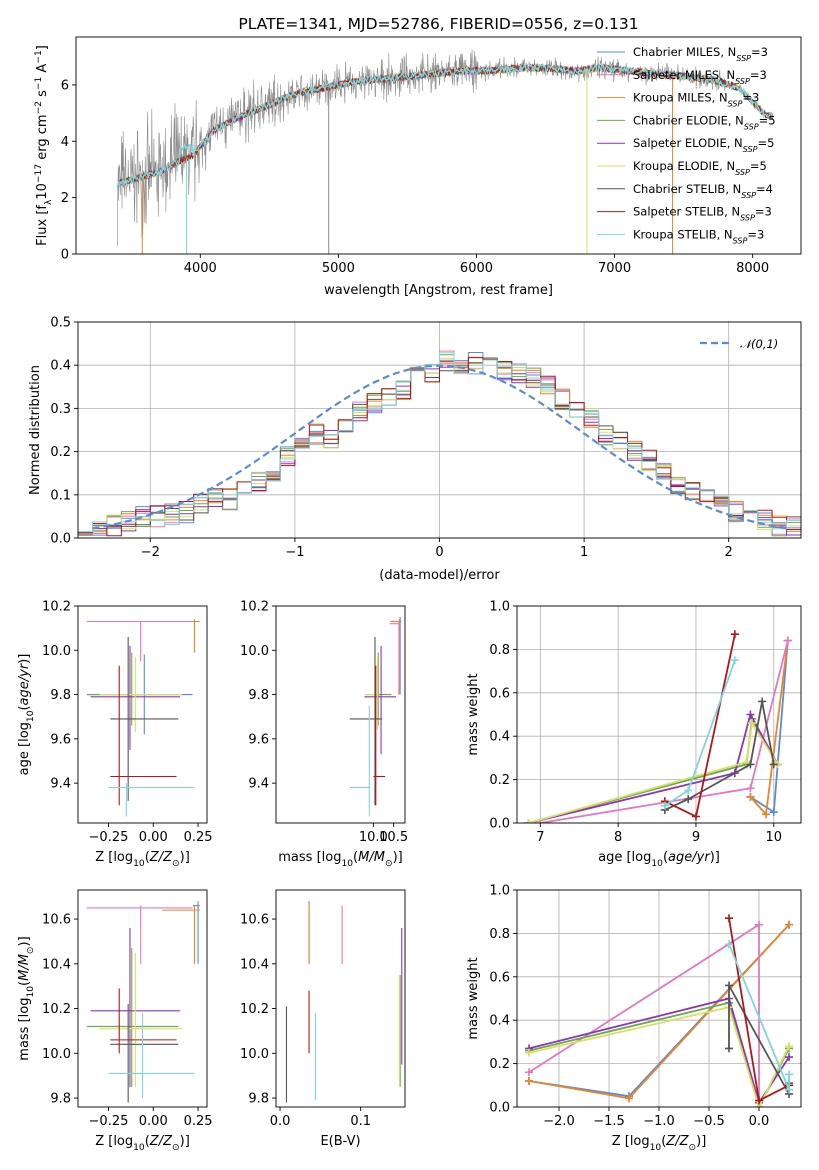  What do you see at coordinates (618, 837) in the screenshot?
I see `x-tick-label: 8` at bounding box center [618, 837].